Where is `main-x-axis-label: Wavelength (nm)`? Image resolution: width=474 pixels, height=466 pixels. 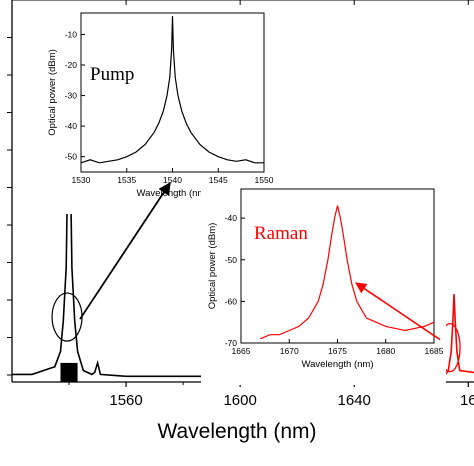
main-x-axis-label: Wavelength (nm) is located at coordinates (236, 431).